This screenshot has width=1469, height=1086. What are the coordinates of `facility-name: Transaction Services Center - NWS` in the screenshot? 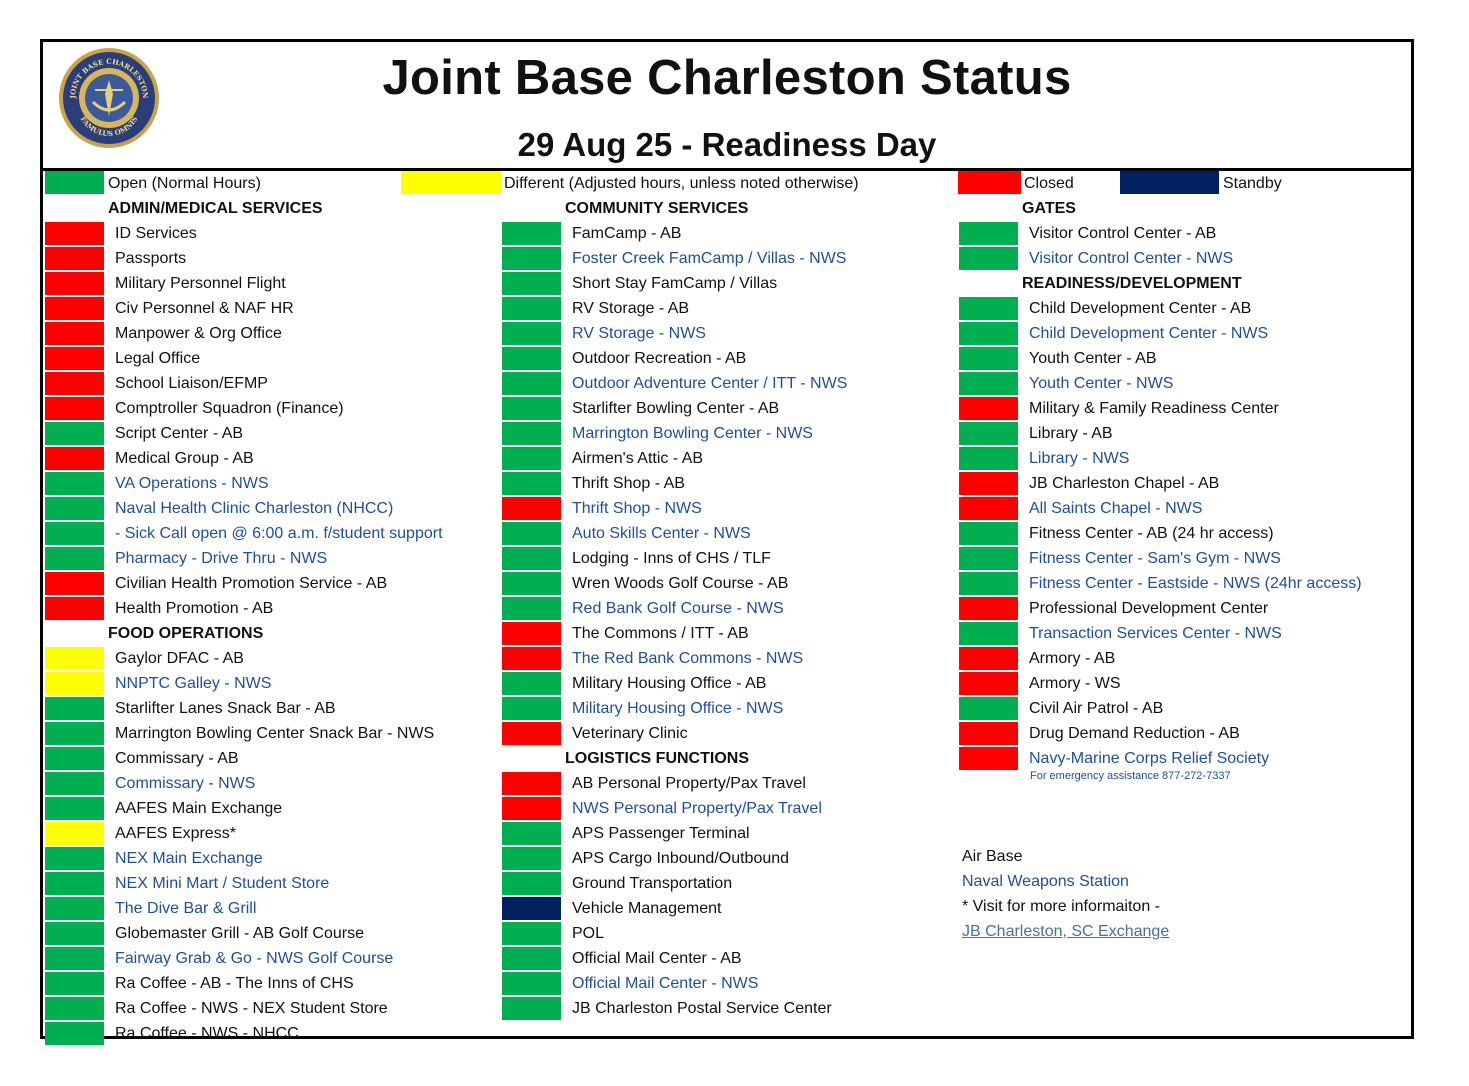 It's located at (1155, 633).